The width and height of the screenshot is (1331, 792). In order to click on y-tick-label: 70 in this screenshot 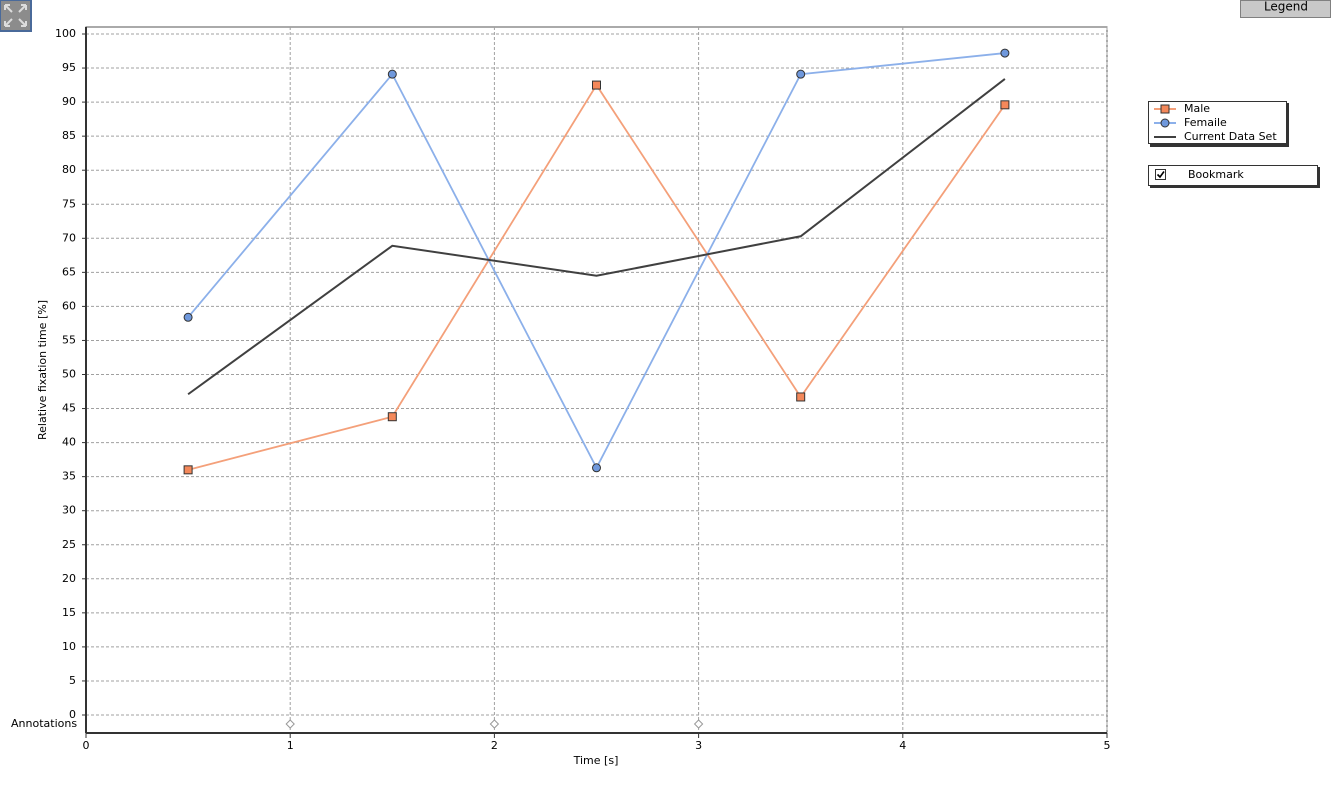, I will do `click(69, 237)`.